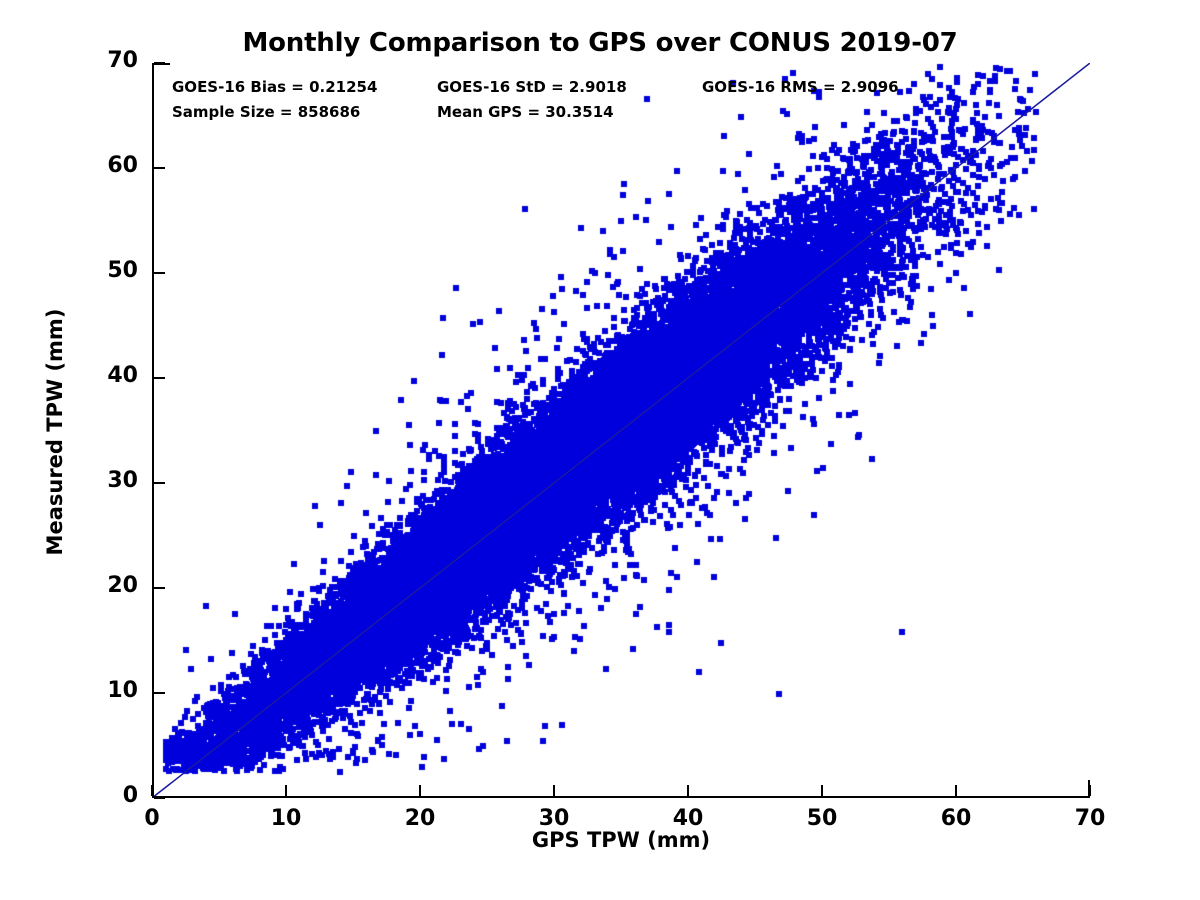 This screenshot has width=1200, height=900. What do you see at coordinates (130, 795) in the screenshot?
I see `y-tick-label: 0` at bounding box center [130, 795].